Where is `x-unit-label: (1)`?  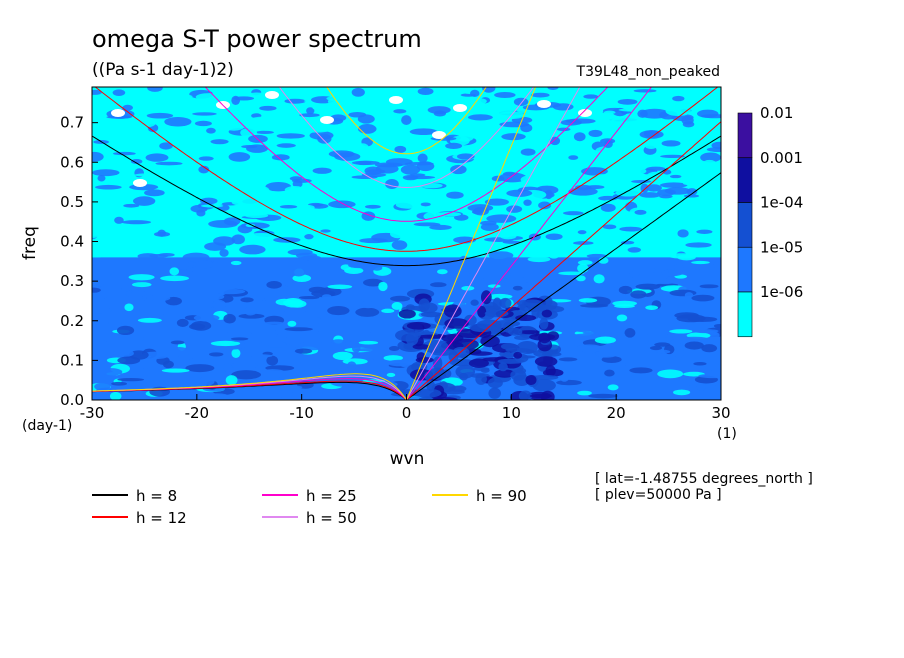 x-unit-label: (1) is located at coordinates (727, 434).